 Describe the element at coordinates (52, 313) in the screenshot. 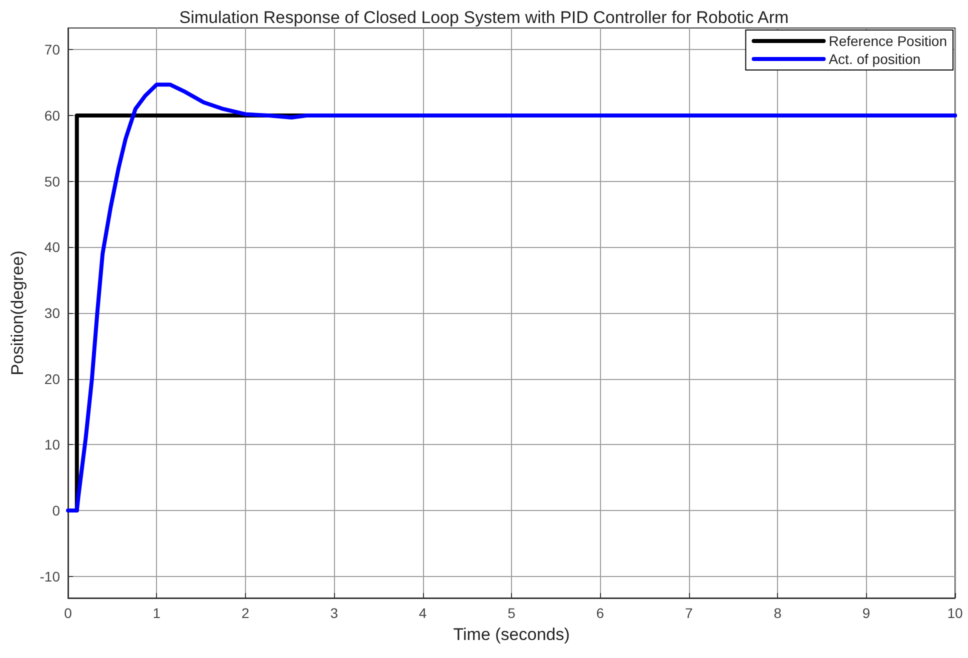

I see `y-tick-label: 30` at that location.